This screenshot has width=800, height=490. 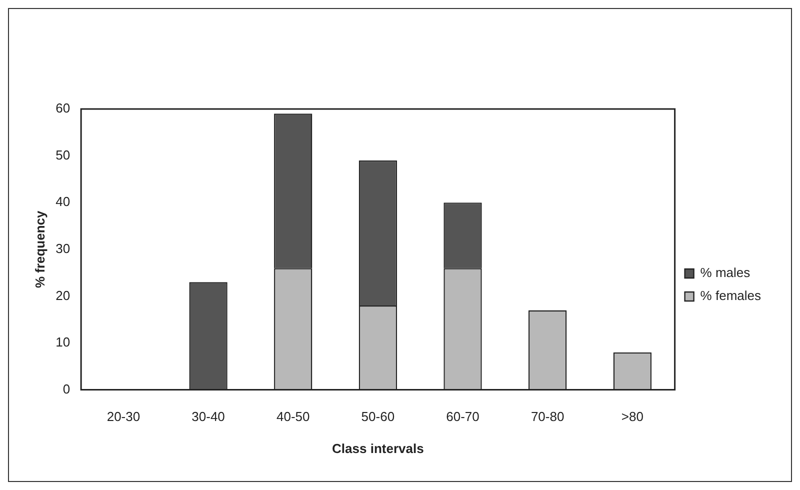 I want to click on y-tick-label: 40, so click(x=63, y=202).